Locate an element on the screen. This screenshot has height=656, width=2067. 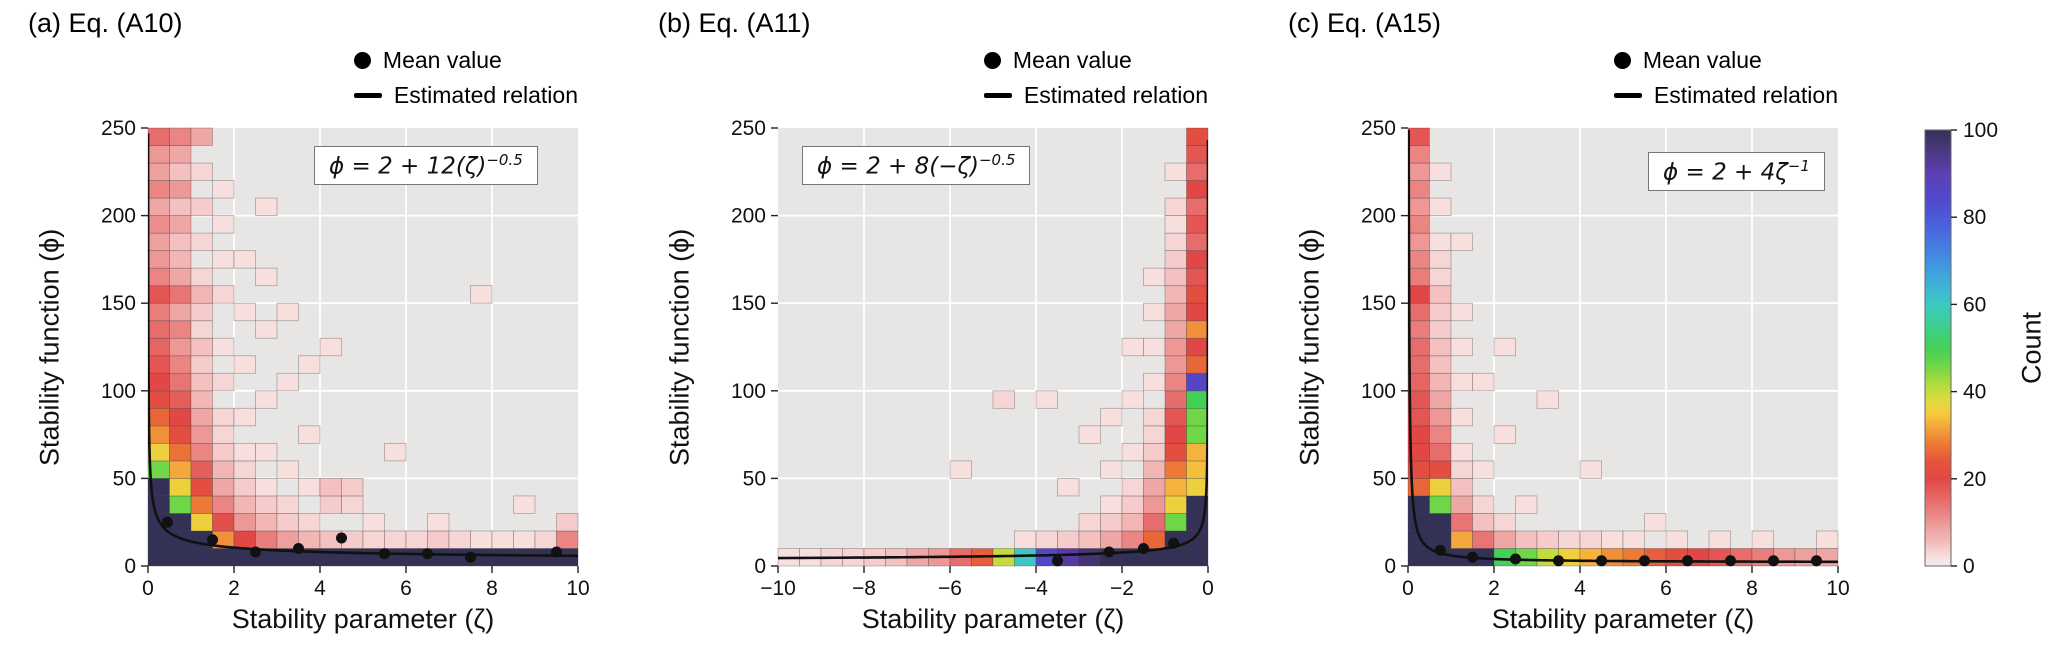
equation-base: ϕ = 2 + 8(−ζ) is located at coordinates (898, 166).